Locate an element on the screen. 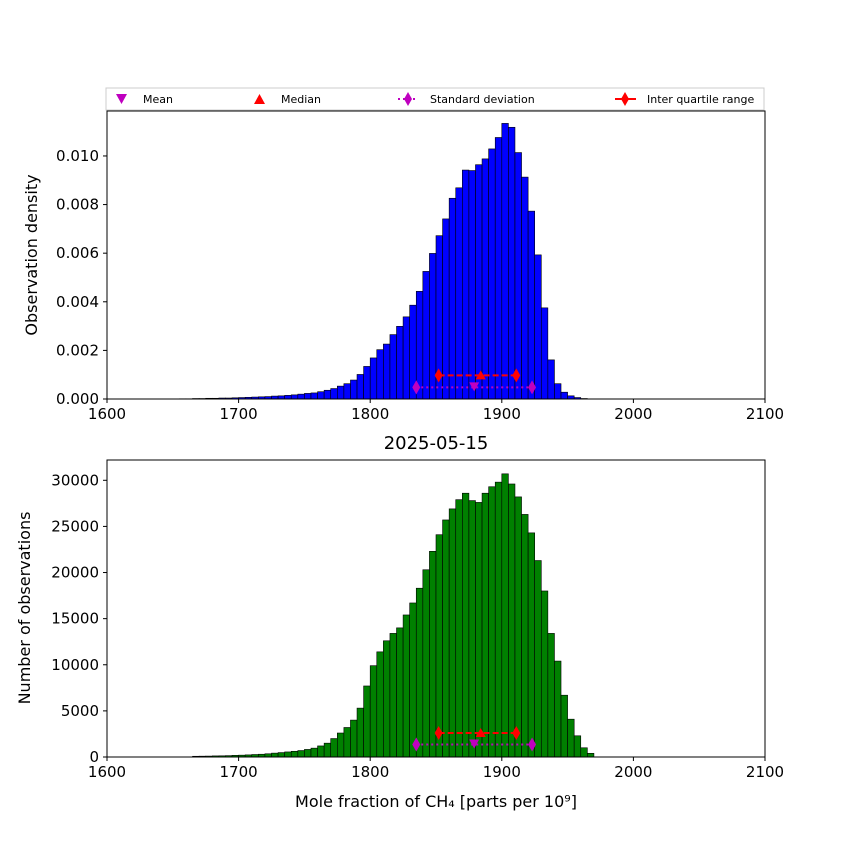 This screenshot has height=850, width=850. bottom-median-marker is located at coordinates (480, 733).